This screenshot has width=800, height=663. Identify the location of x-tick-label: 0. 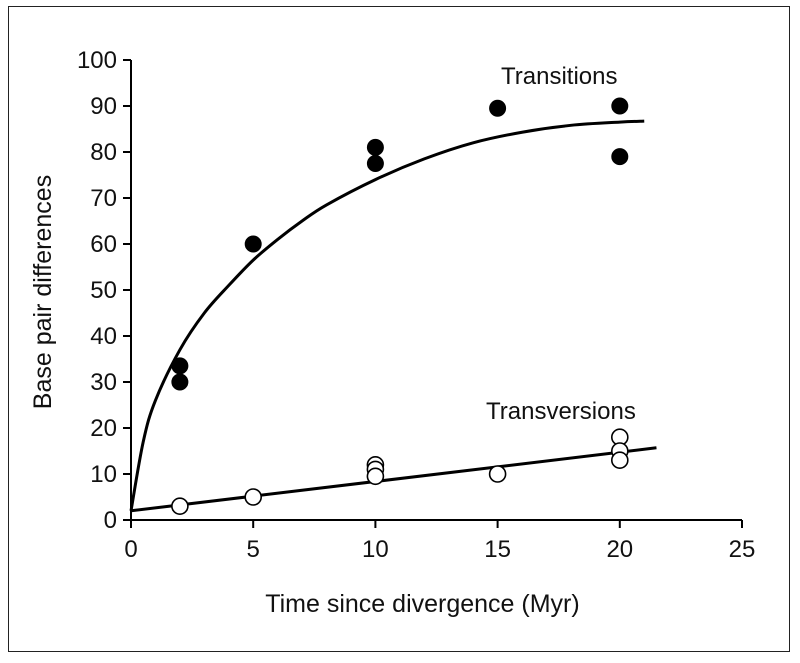
(130, 549).